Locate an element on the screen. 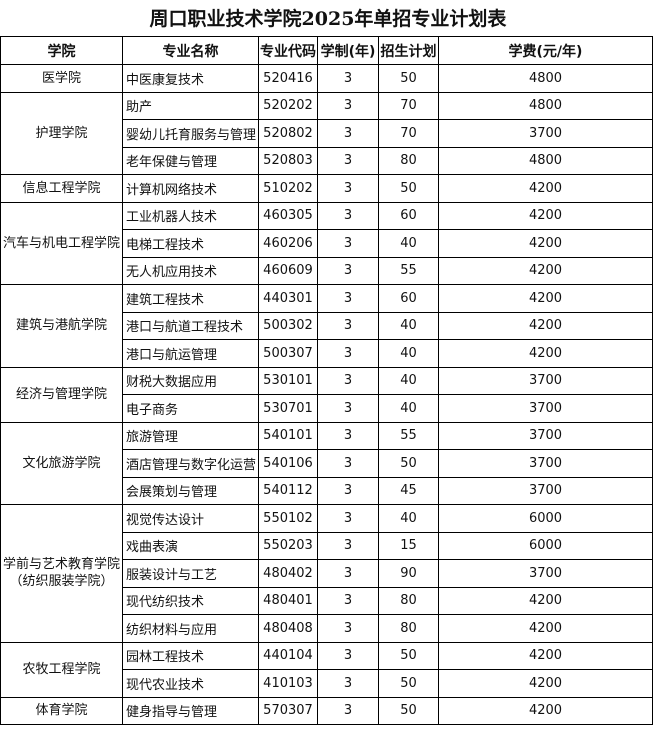 The image size is (656, 737). college-name: 信息工程学院 is located at coordinates (61, 188).